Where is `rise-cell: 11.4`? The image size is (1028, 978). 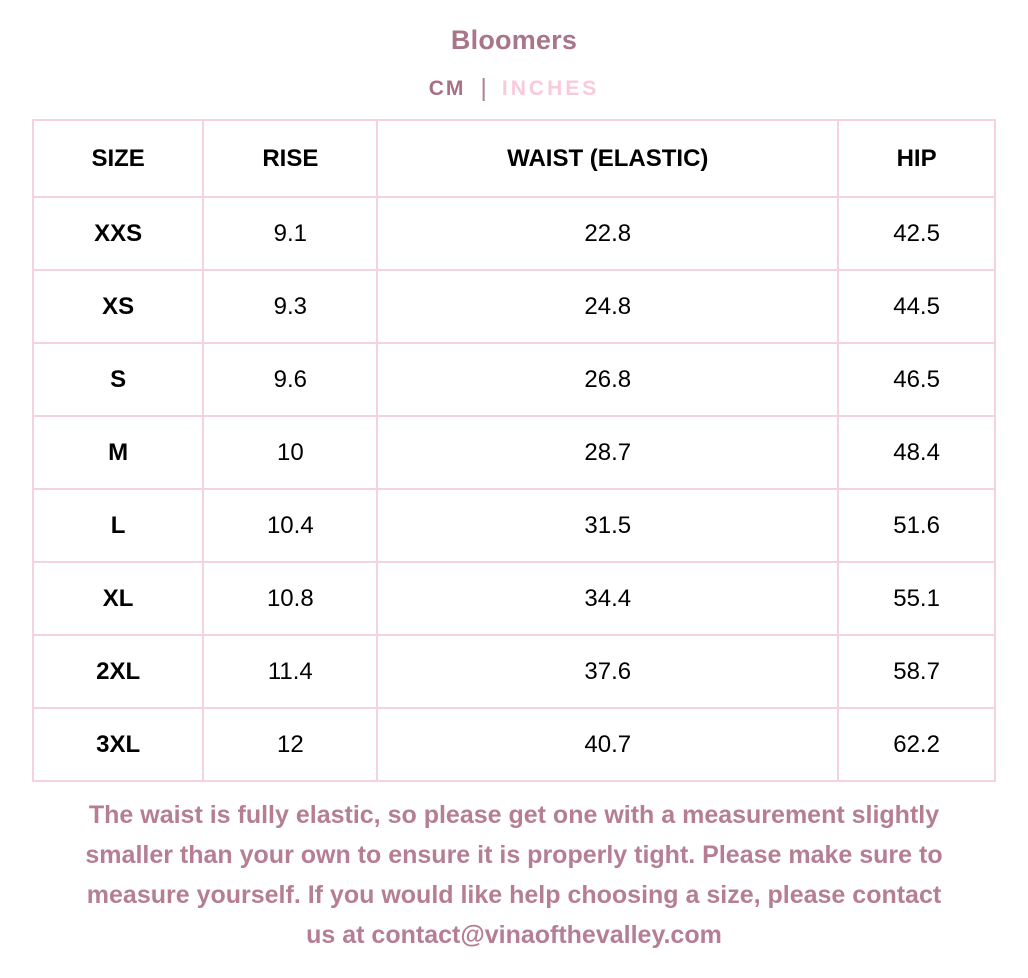 rise-cell: 11.4 is located at coordinates (290, 671).